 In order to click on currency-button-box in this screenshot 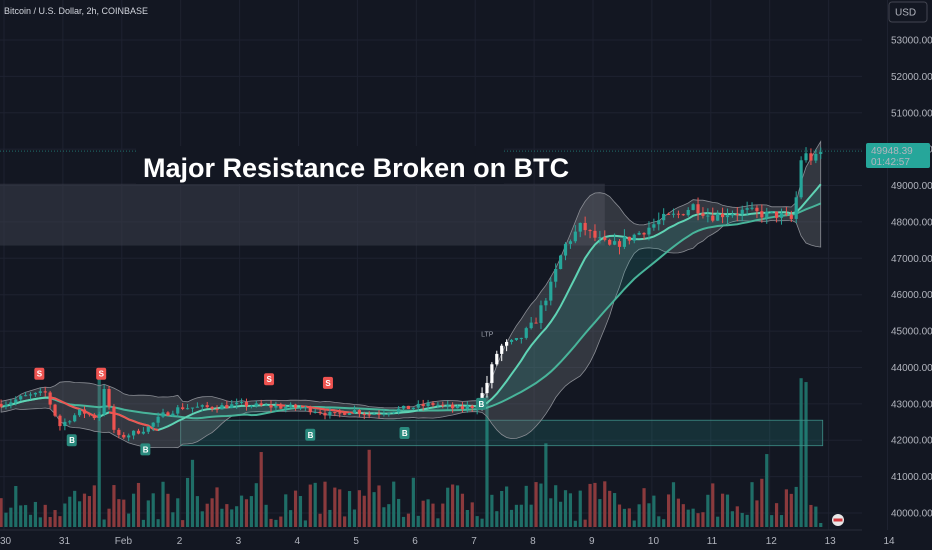, I will do `click(908, 12)`.